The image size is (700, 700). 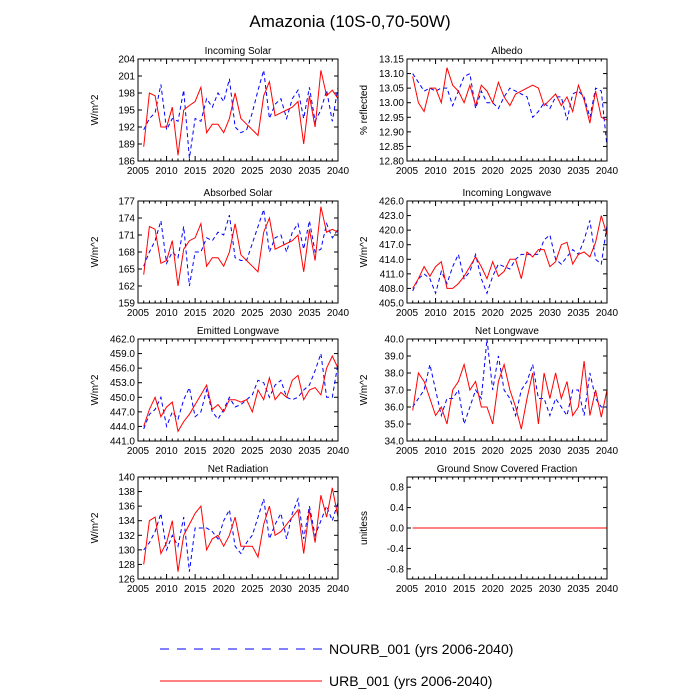 What do you see at coordinates (241, 529) in the screenshot?
I see `series-line-urb-net-radiation` at bounding box center [241, 529].